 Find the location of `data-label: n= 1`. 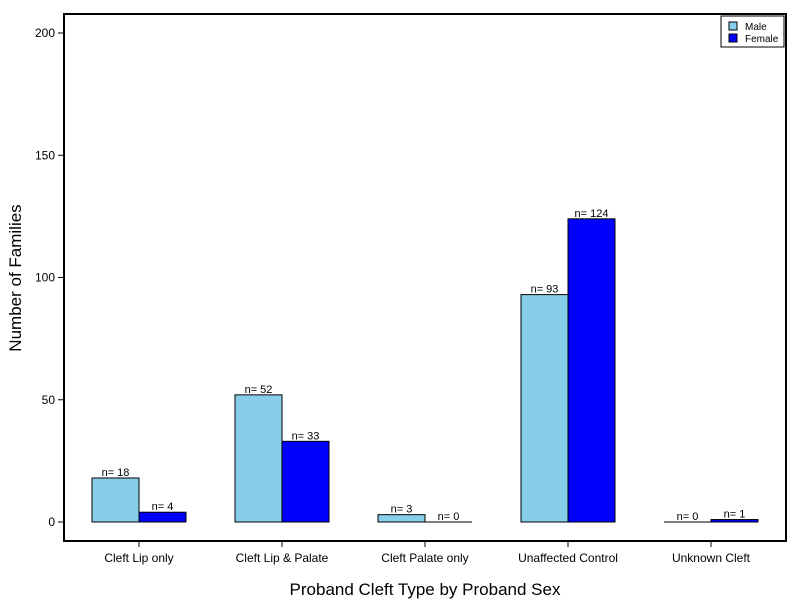

data-label: n= 1 is located at coordinates (735, 515).